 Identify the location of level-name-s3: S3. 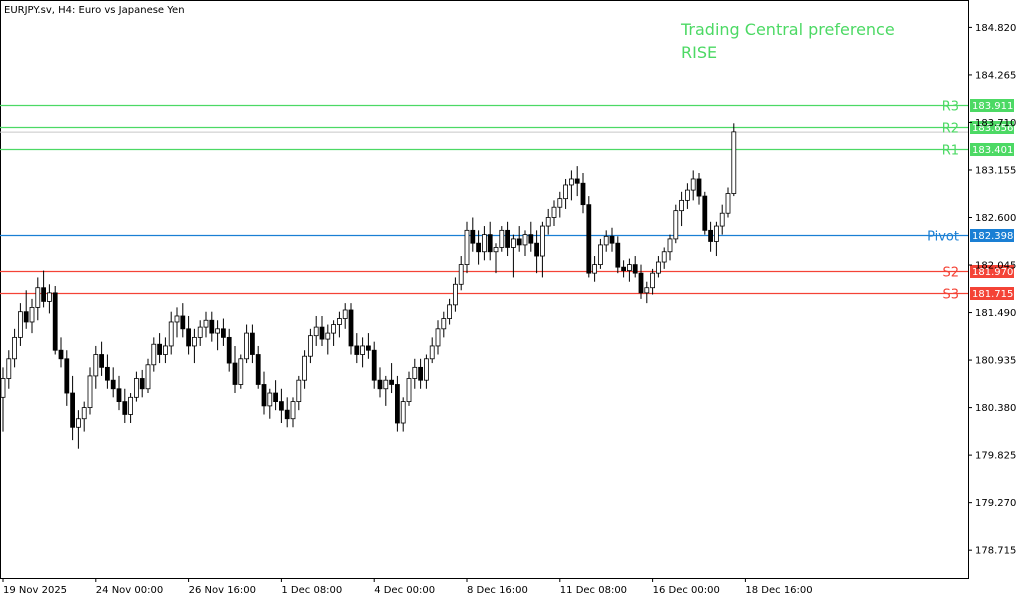
(950, 295).